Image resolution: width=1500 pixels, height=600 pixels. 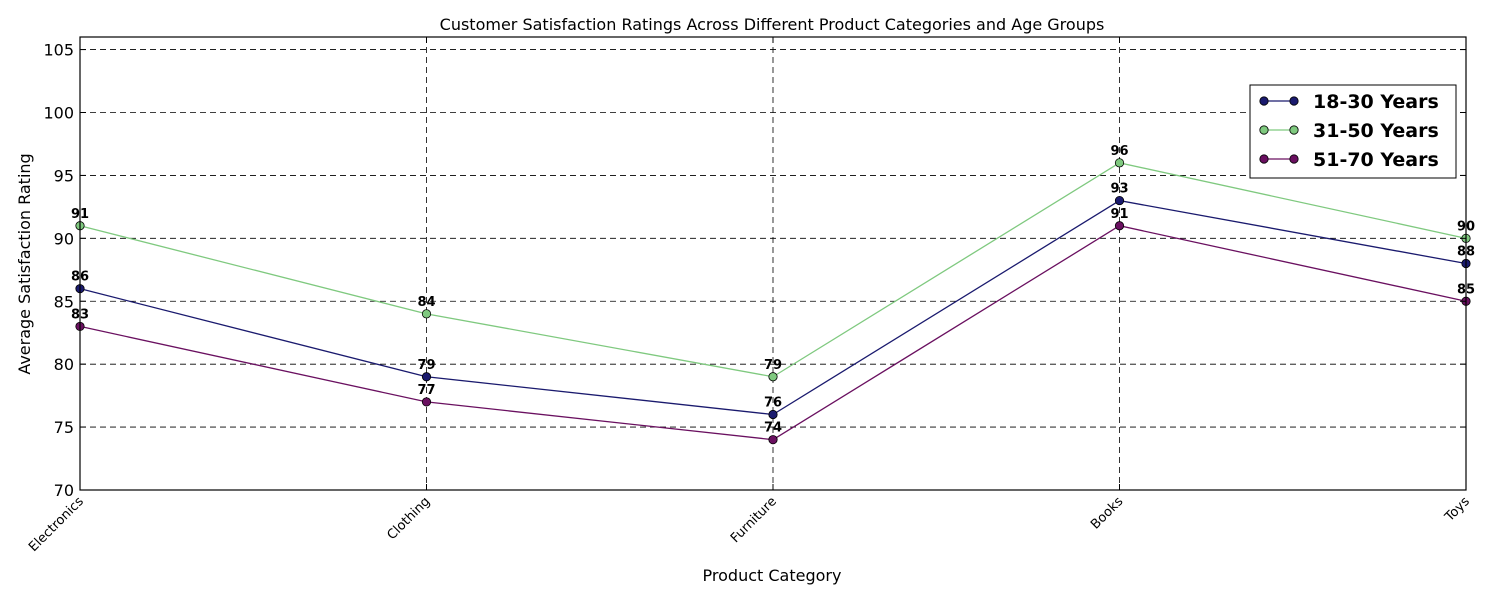 What do you see at coordinates (426, 390) in the screenshot?
I see `data-label: 77` at bounding box center [426, 390].